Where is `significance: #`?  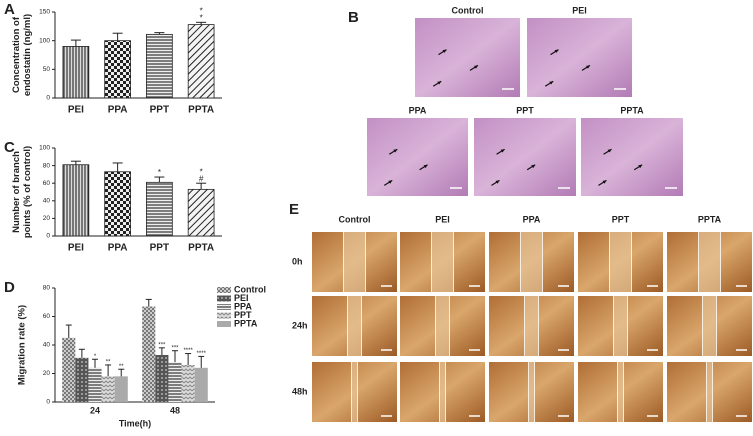 significance: # is located at coordinates (201, 178).